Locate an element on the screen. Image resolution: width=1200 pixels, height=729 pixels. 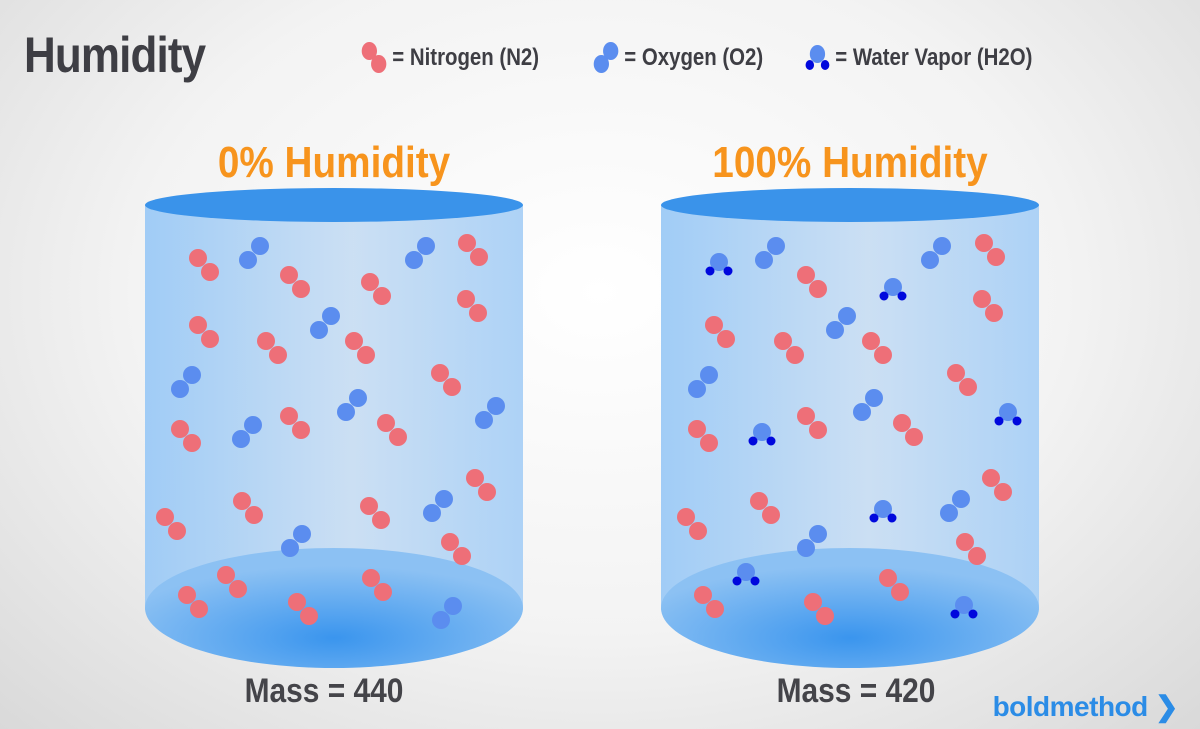
page-title: Humidity is located at coordinates (115, 55).